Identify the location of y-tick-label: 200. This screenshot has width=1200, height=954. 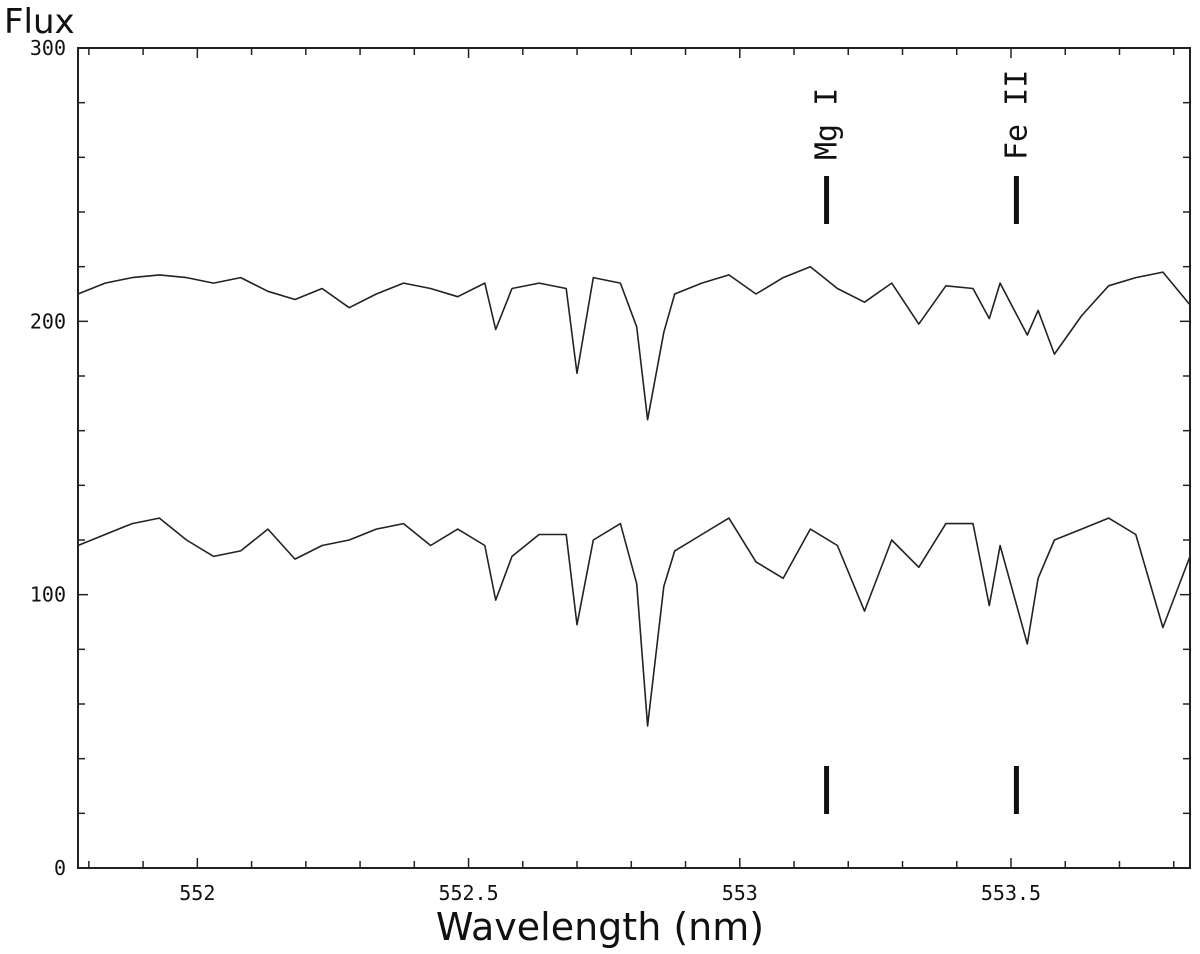
(48, 321).